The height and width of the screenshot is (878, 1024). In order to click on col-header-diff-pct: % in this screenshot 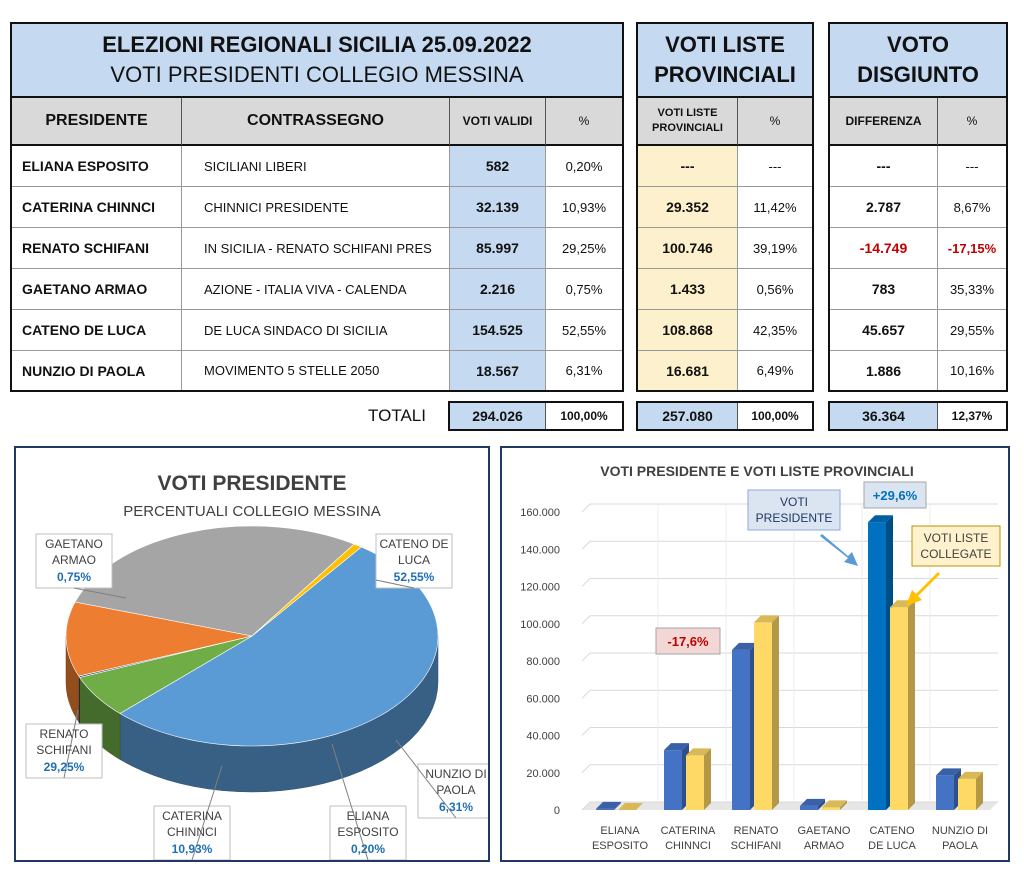, I will do `click(972, 122)`.